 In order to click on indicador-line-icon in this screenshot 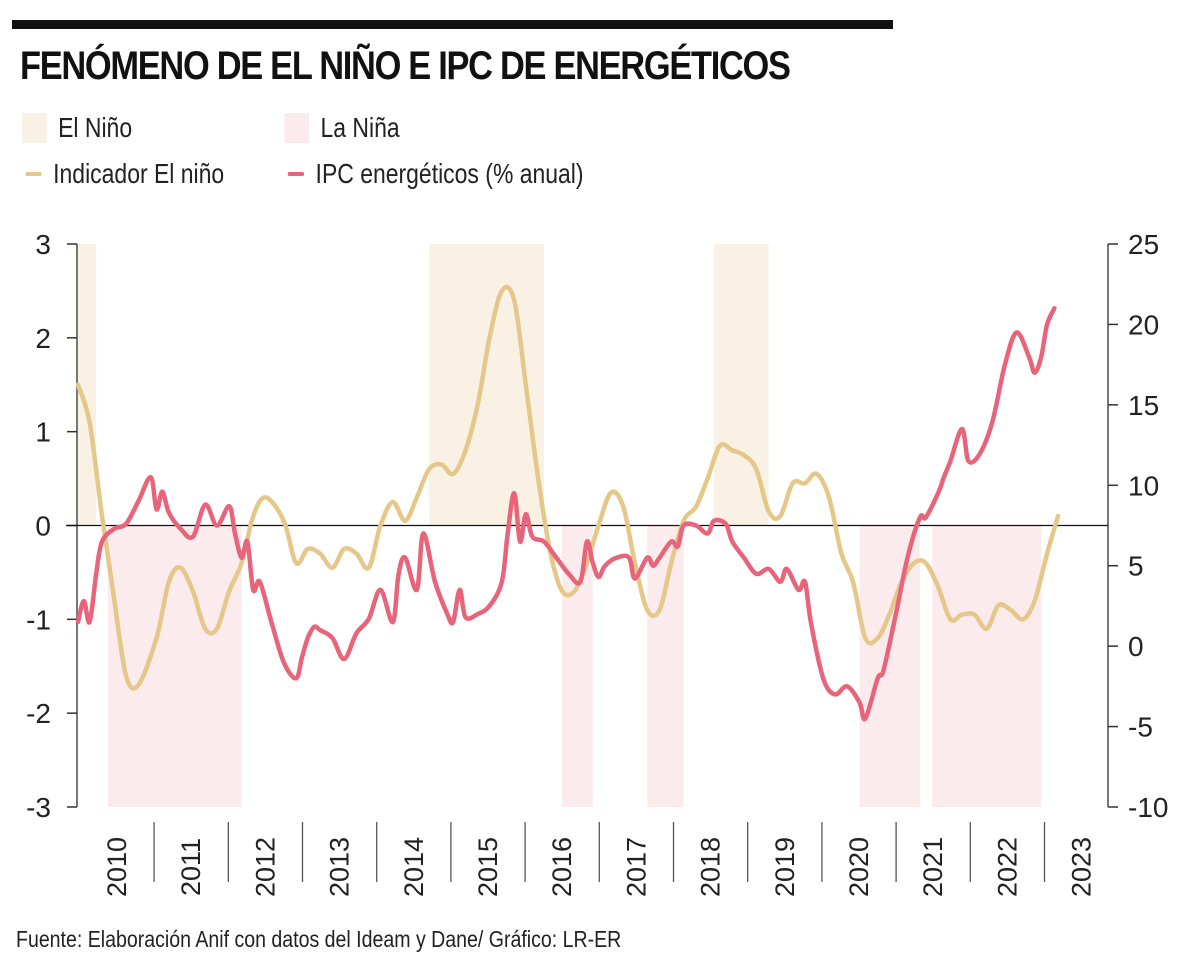, I will do `click(33, 174)`.